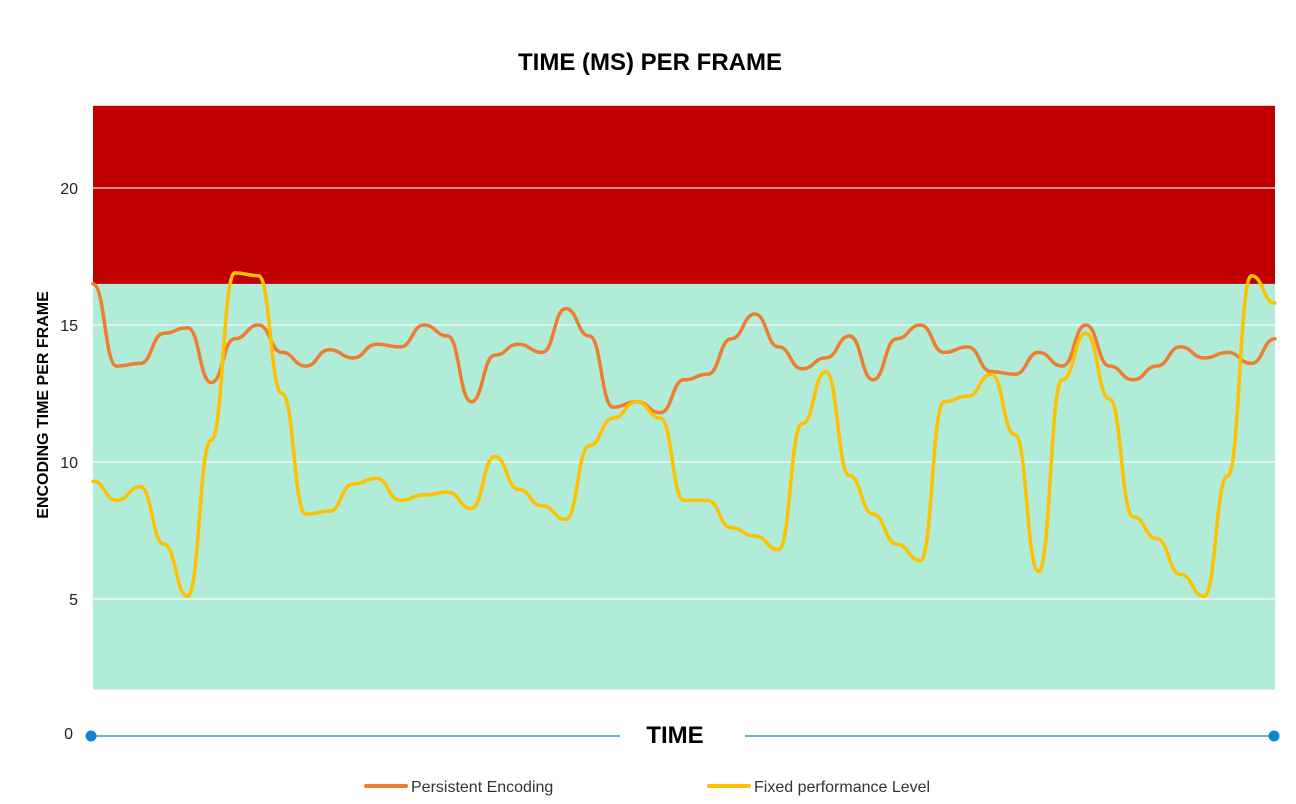 This screenshot has width=1296, height=804. I want to click on legend-label: Fixed performance Level, so click(842, 787).